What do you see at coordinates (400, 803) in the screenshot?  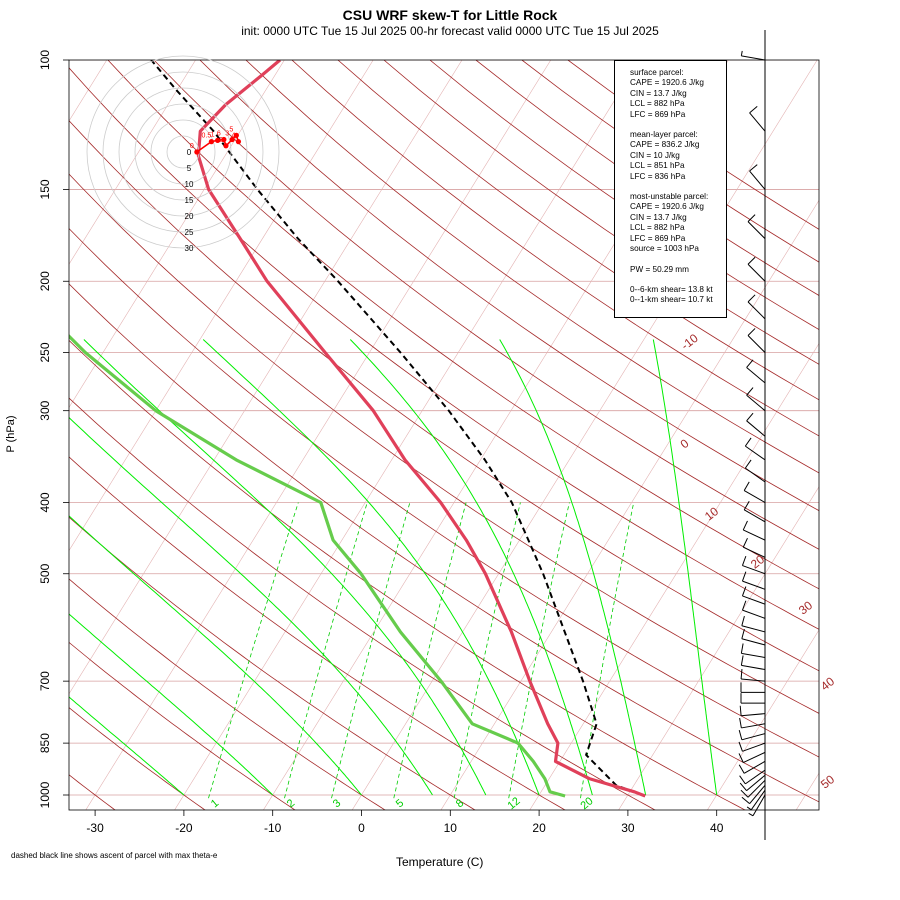 I see `mixing-ratio-label: 5` at bounding box center [400, 803].